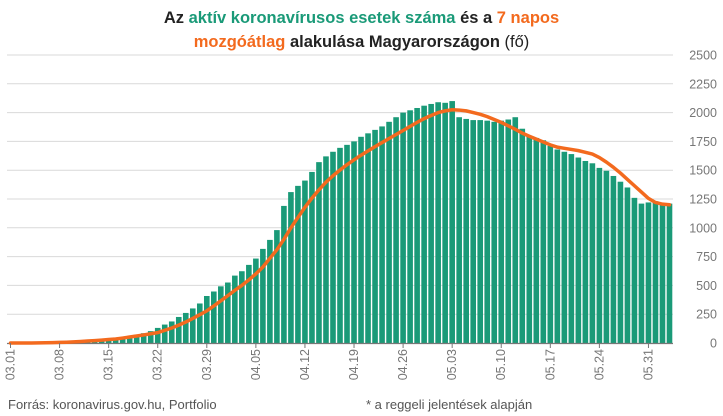 Image resolution: width=723 pixels, height=416 pixels. I want to click on title-segment: 7 napos, so click(528, 18).